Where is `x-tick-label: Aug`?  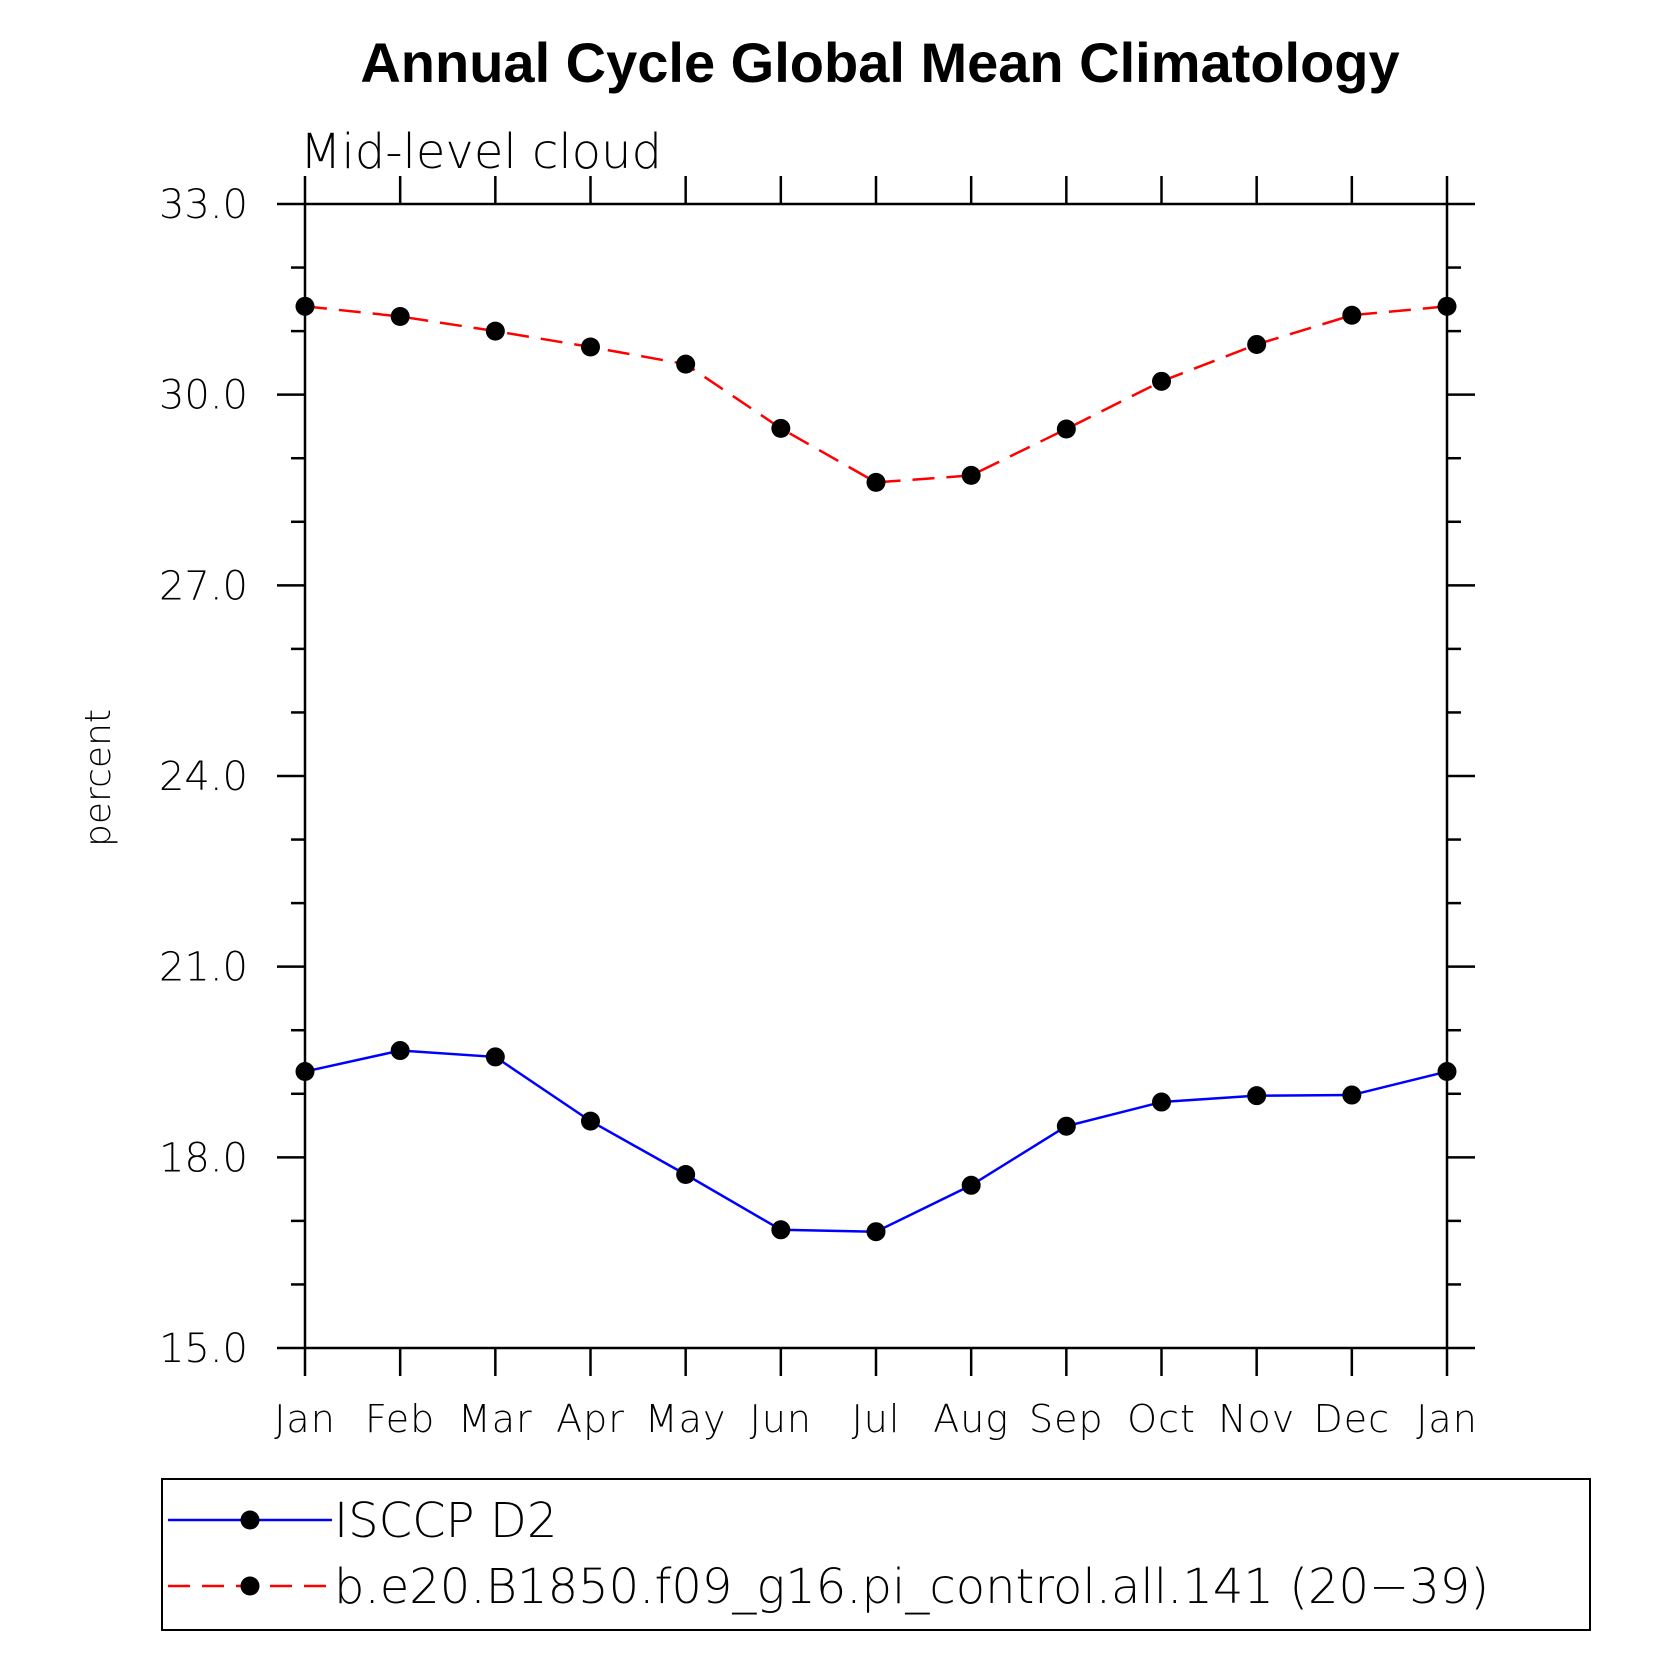 x-tick-label: Aug is located at coordinates (971, 1419).